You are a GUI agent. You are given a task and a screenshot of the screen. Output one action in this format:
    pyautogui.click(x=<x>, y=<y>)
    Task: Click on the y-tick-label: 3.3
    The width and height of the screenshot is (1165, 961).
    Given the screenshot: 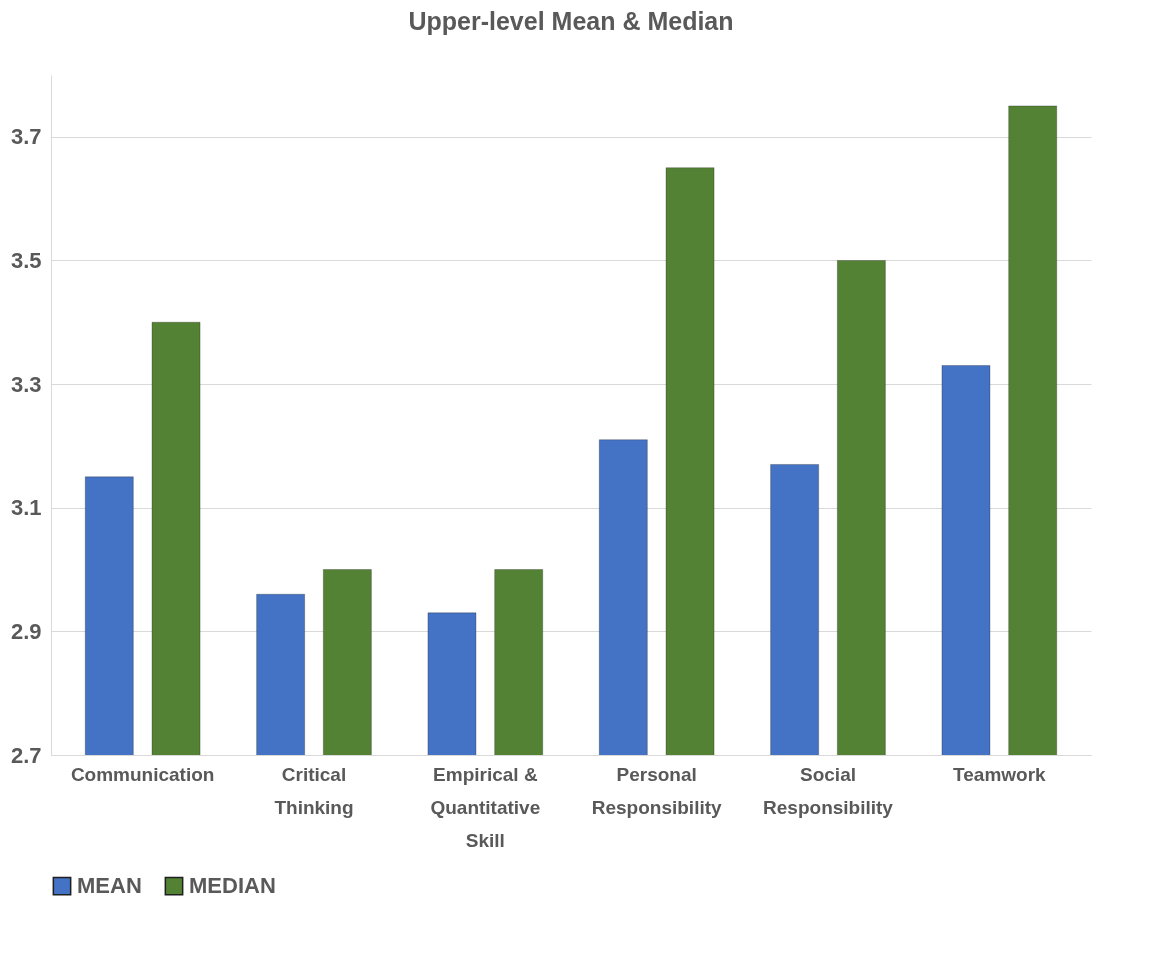 What is the action you would take?
    pyautogui.click(x=26, y=384)
    